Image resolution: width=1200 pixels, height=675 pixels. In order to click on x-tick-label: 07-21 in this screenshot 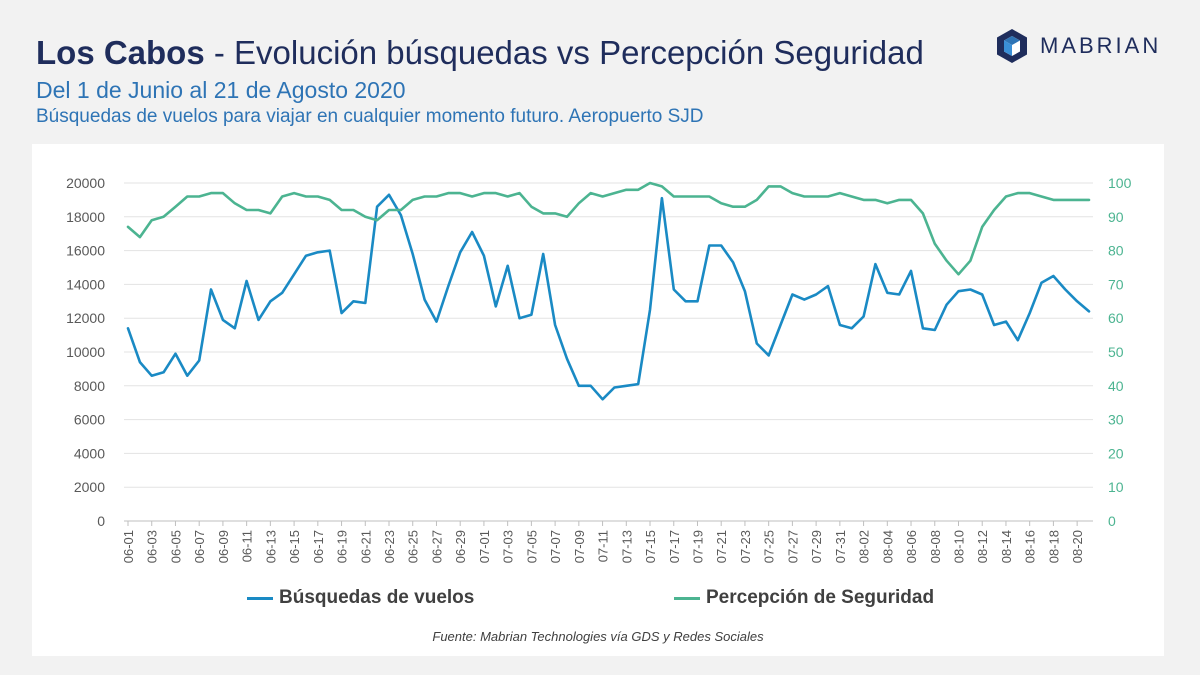, I will do `click(721, 546)`.